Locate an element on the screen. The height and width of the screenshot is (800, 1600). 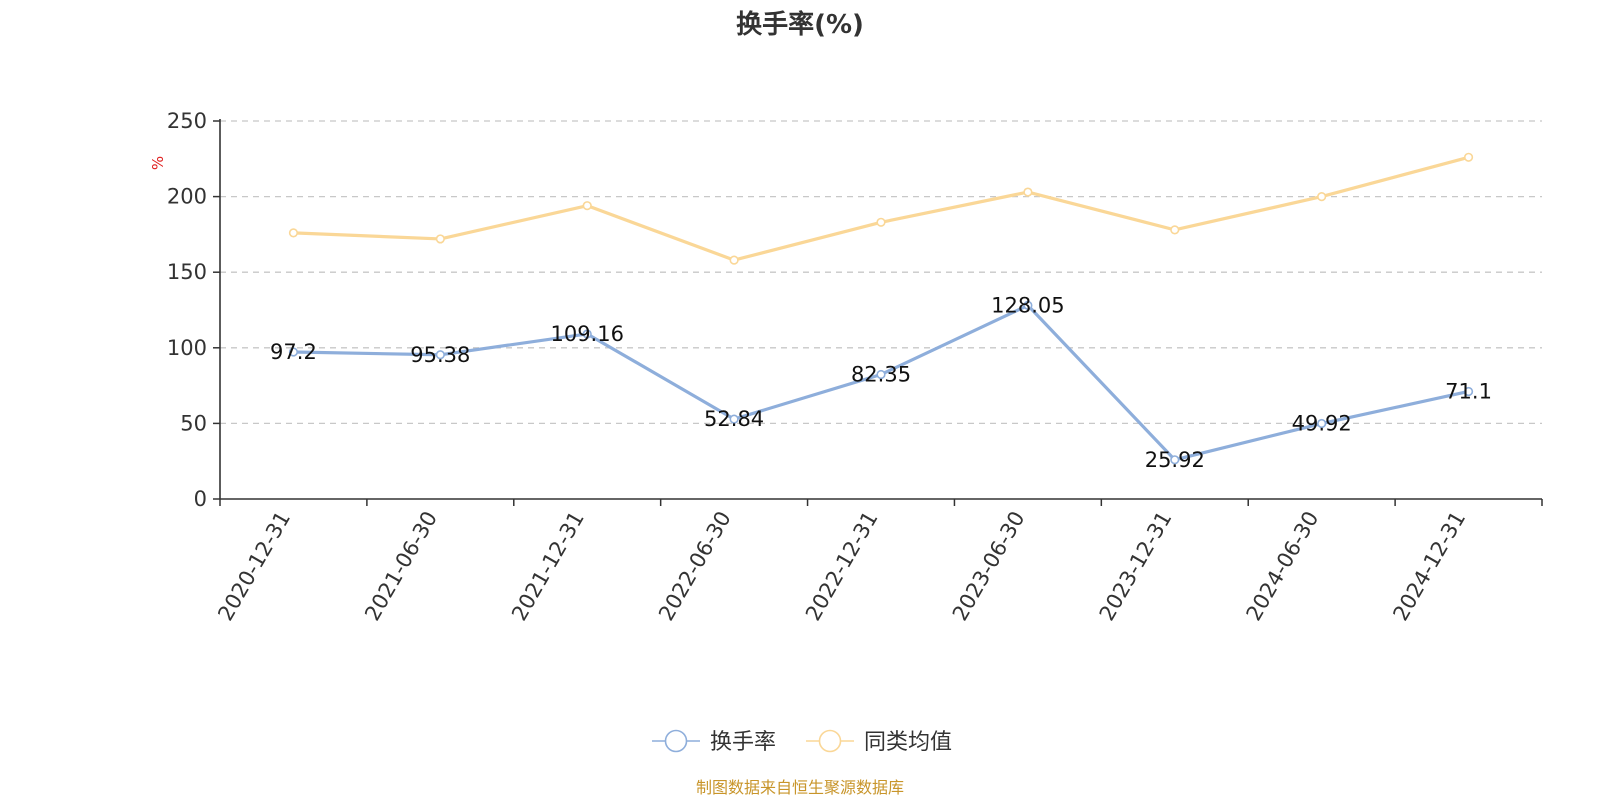
data-label: 52.84 is located at coordinates (734, 419).